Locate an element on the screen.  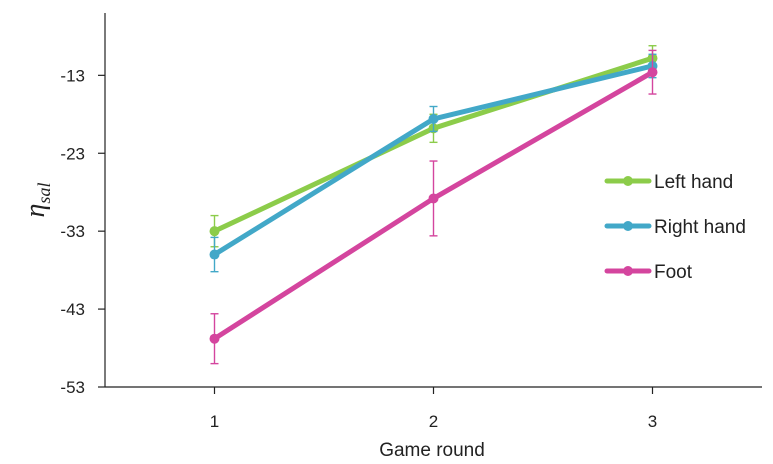
x-tick-label: 1 is located at coordinates (214, 421).